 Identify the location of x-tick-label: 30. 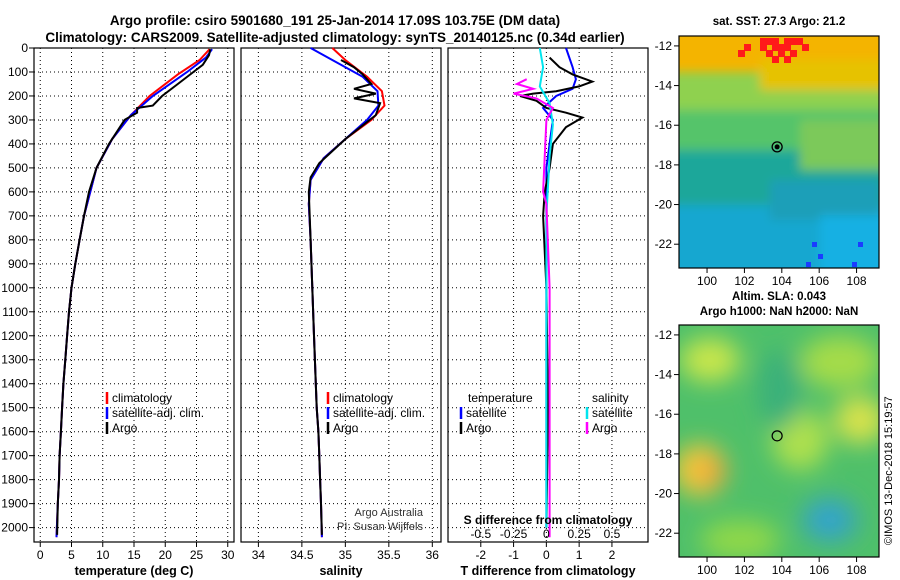
(228, 555).